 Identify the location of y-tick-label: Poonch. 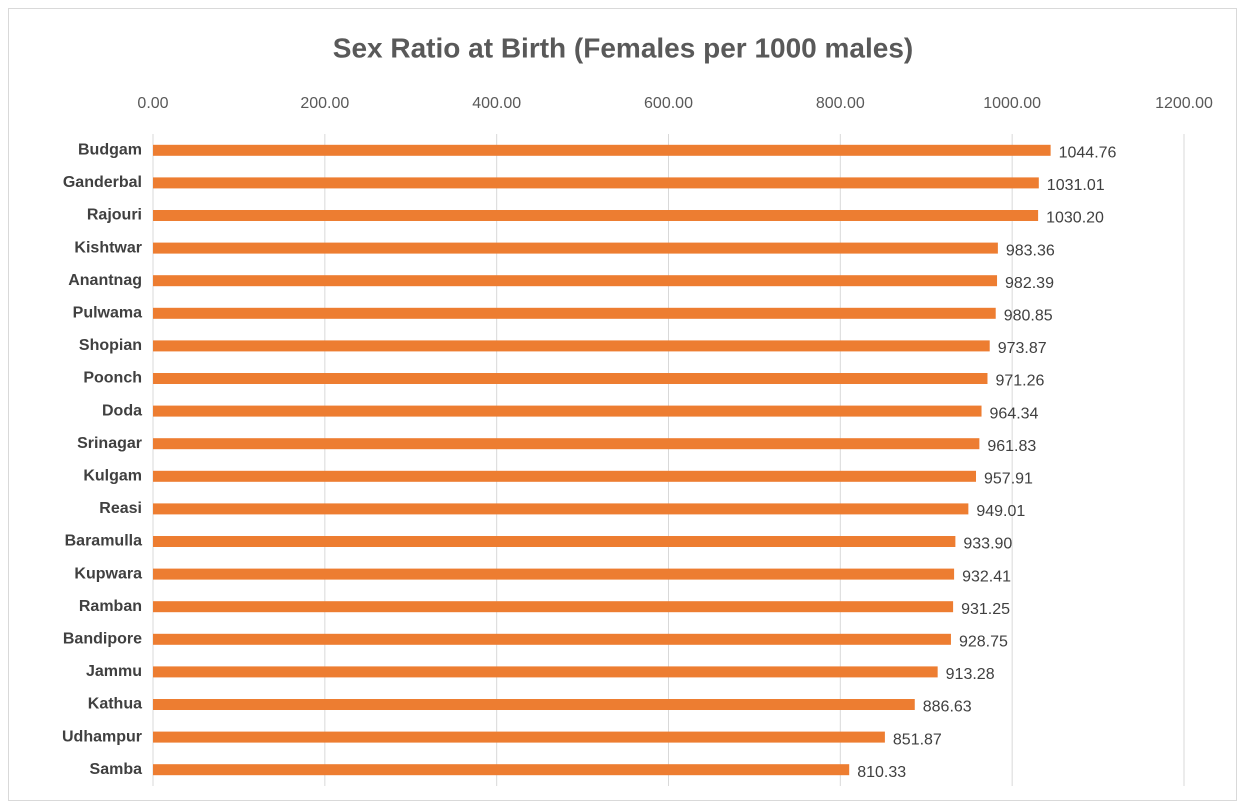
(112, 378).